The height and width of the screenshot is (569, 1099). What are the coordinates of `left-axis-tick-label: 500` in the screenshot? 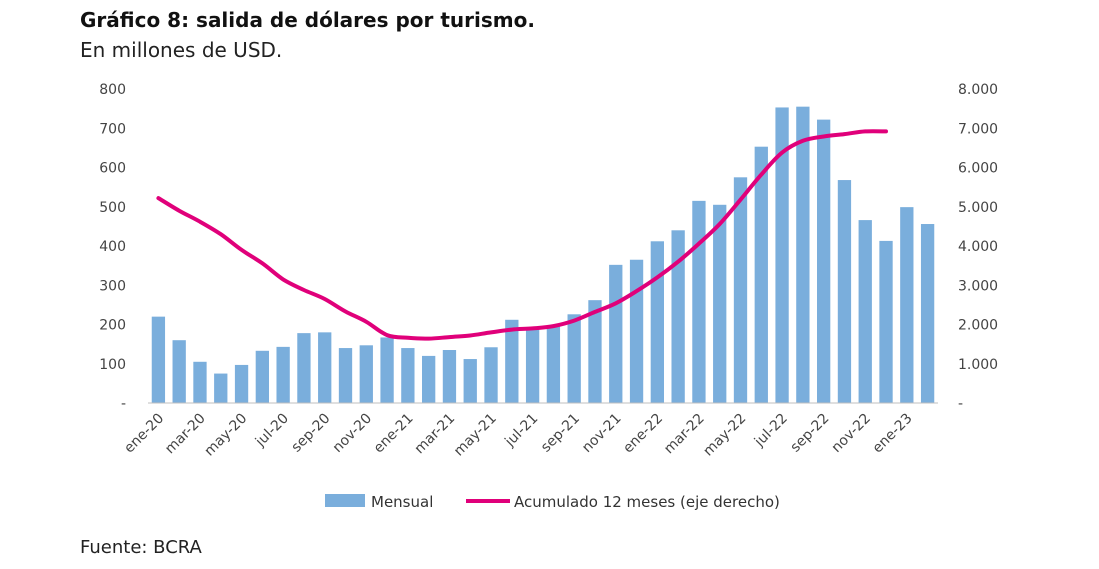 It's located at (112, 208).